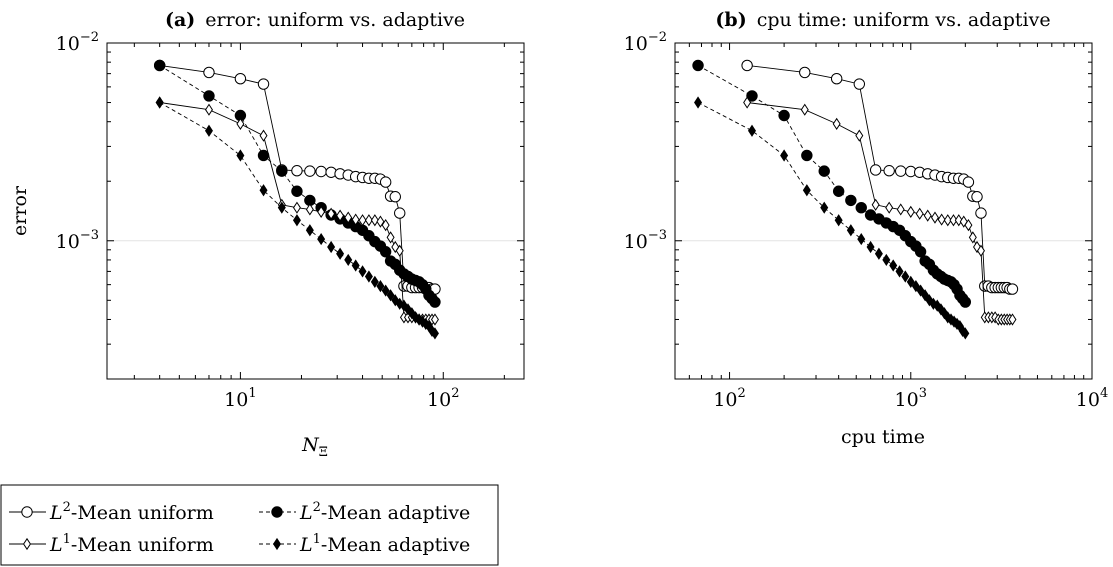  What do you see at coordinates (335, 20) in the screenshot?
I see `panel-a-title-text: error: uniform vs. adaptive` at bounding box center [335, 20].